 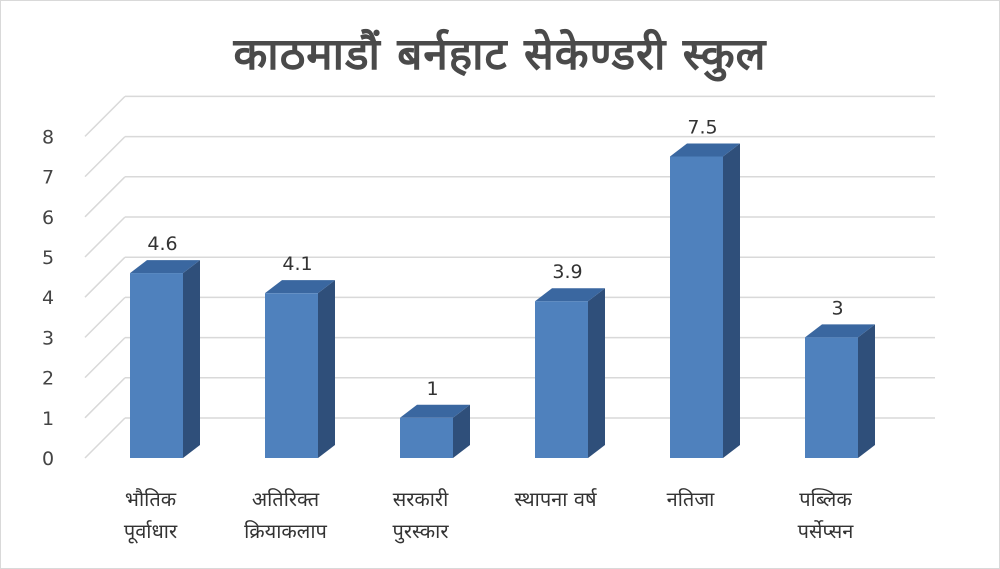 What do you see at coordinates (48, 258) in the screenshot?
I see `y-tick-label: 5` at bounding box center [48, 258].